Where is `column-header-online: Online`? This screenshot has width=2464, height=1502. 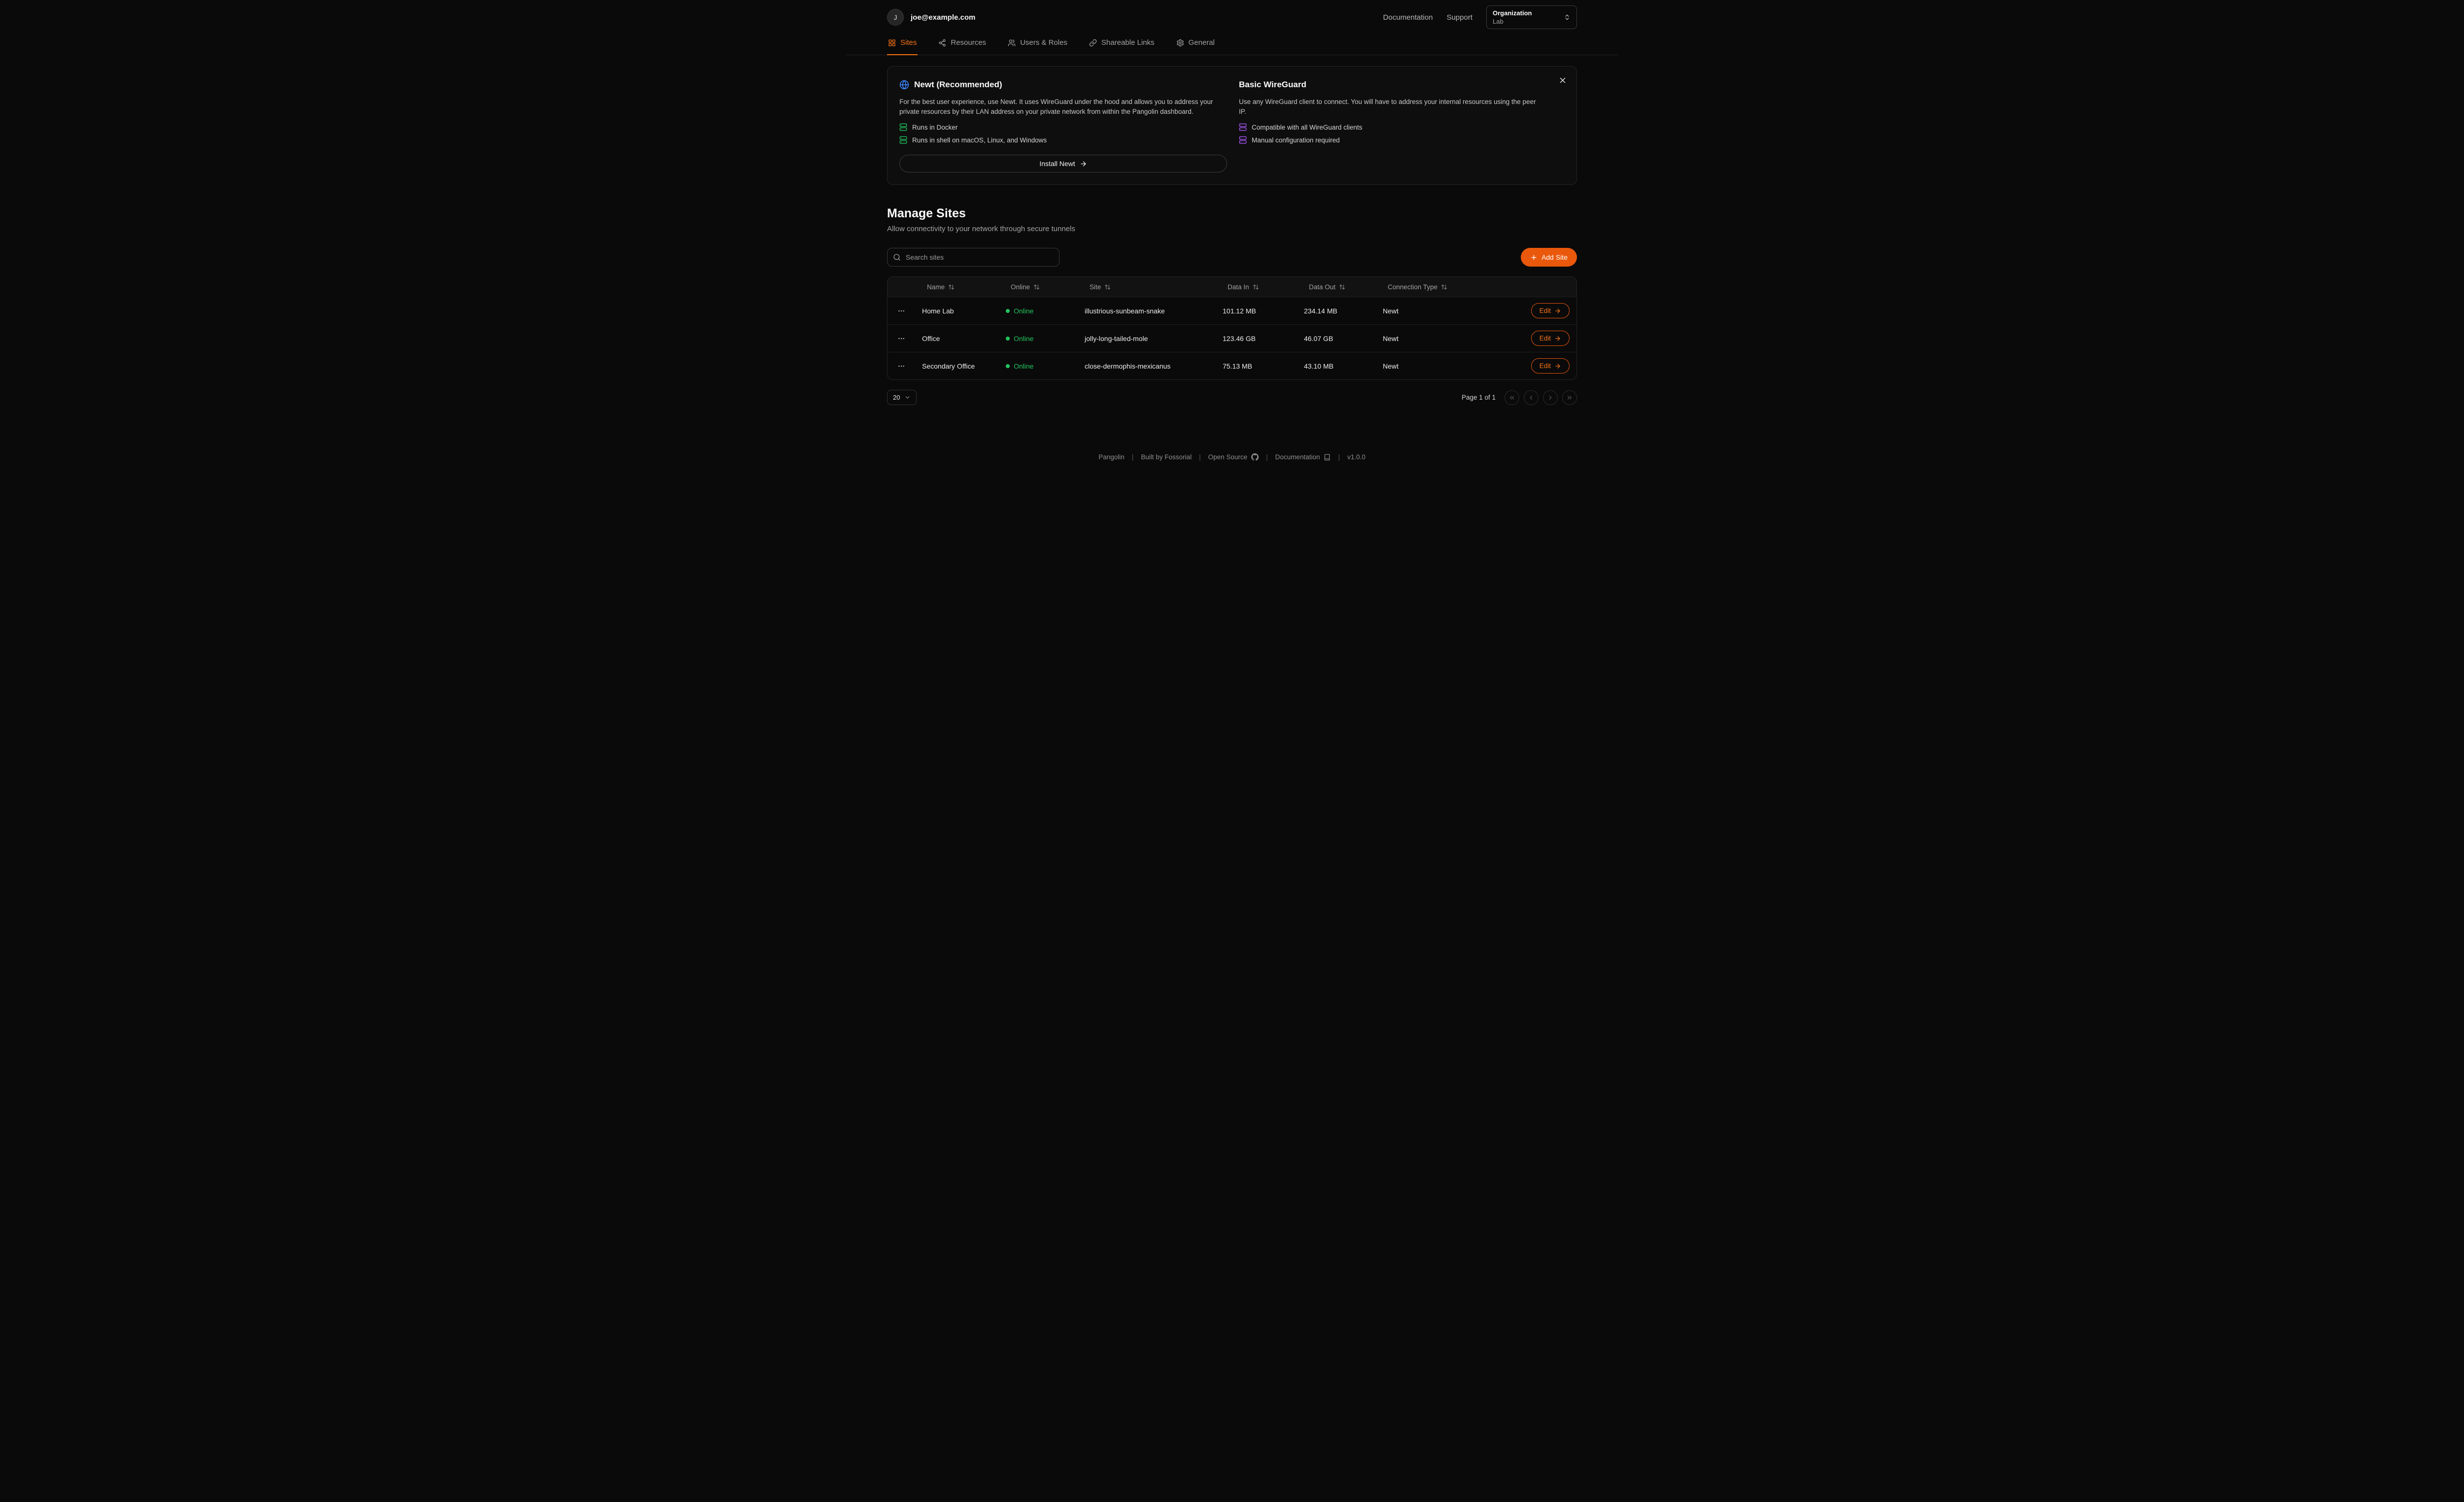 column-header-online: Online is located at coordinates (1045, 287).